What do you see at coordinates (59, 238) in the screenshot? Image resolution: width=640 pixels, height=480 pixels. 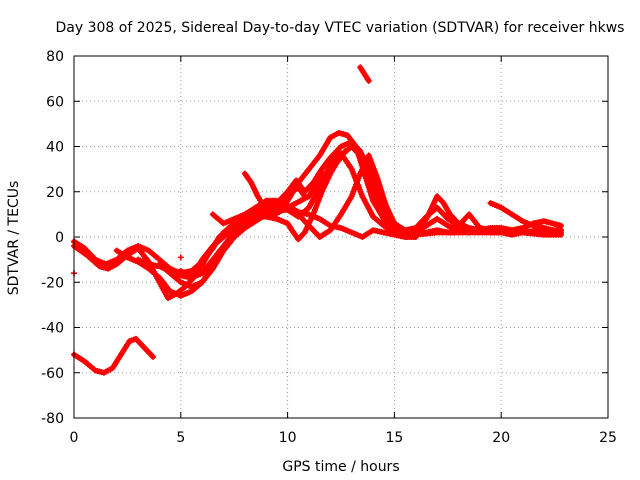 I see `y-tick-label: 0` at bounding box center [59, 238].